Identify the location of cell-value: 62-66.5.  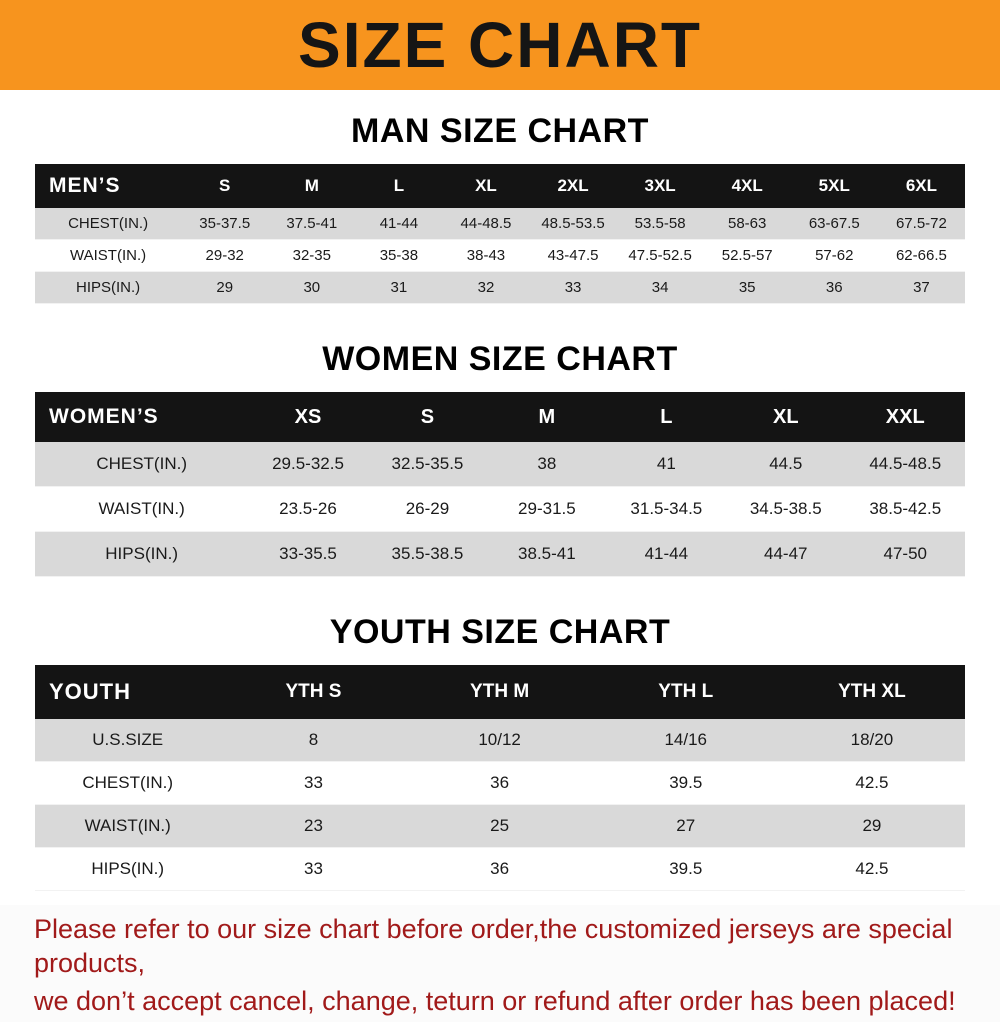
(921, 255).